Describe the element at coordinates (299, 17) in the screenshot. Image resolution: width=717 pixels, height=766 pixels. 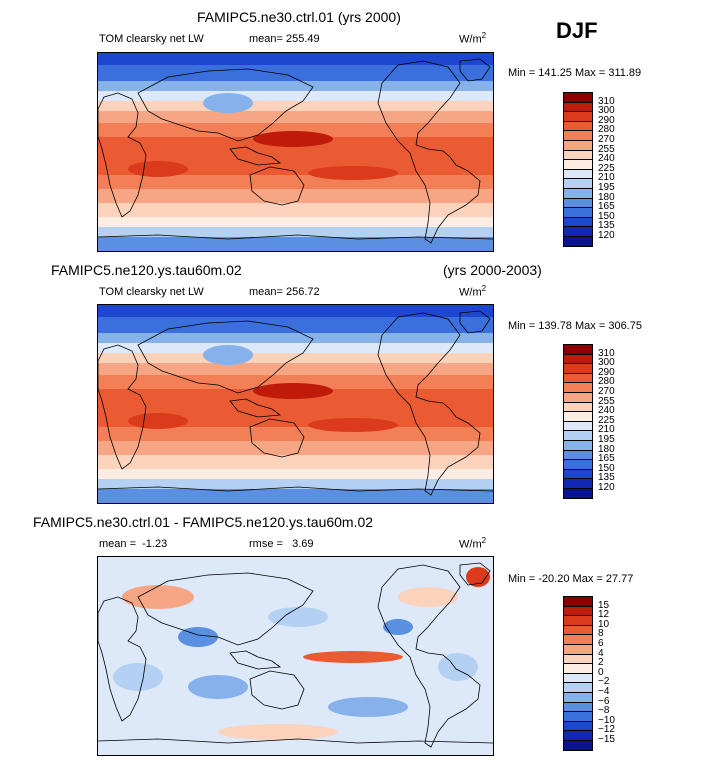
I see `panel1-title: FAMIPC5.ne30.ctrl.01 (yrs 2000)` at that location.